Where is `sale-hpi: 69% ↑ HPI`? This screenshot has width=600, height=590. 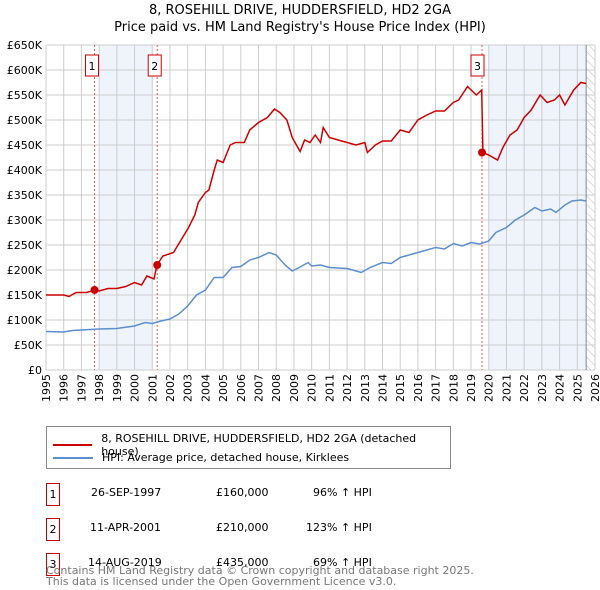 sale-hpi: 69% ↑ HPI is located at coordinates (342, 562).